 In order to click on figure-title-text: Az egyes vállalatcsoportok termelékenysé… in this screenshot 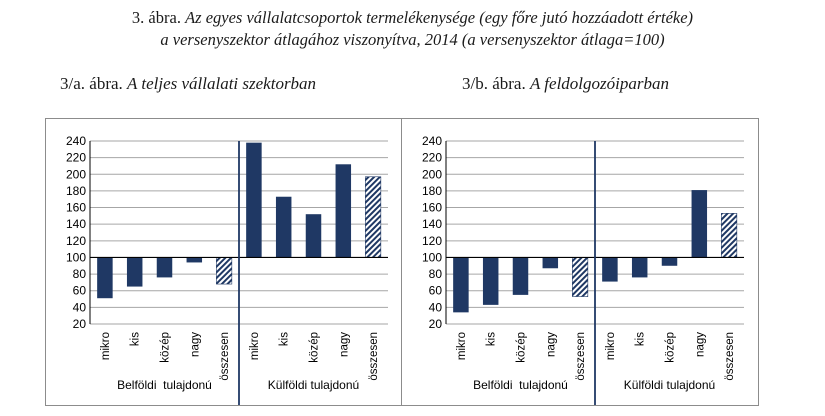, I will do `click(439, 17)`.